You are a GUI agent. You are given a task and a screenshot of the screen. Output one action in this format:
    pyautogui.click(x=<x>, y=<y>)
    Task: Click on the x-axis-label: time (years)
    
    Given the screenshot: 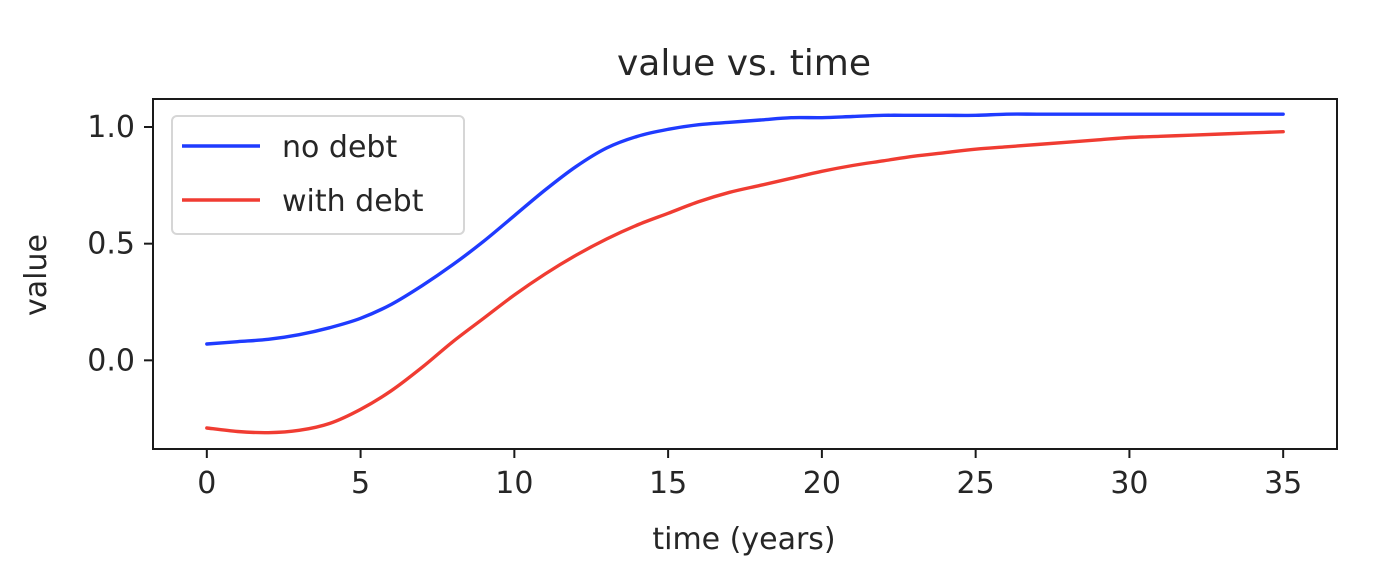 What is the action you would take?
    pyautogui.click(x=743, y=539)
    